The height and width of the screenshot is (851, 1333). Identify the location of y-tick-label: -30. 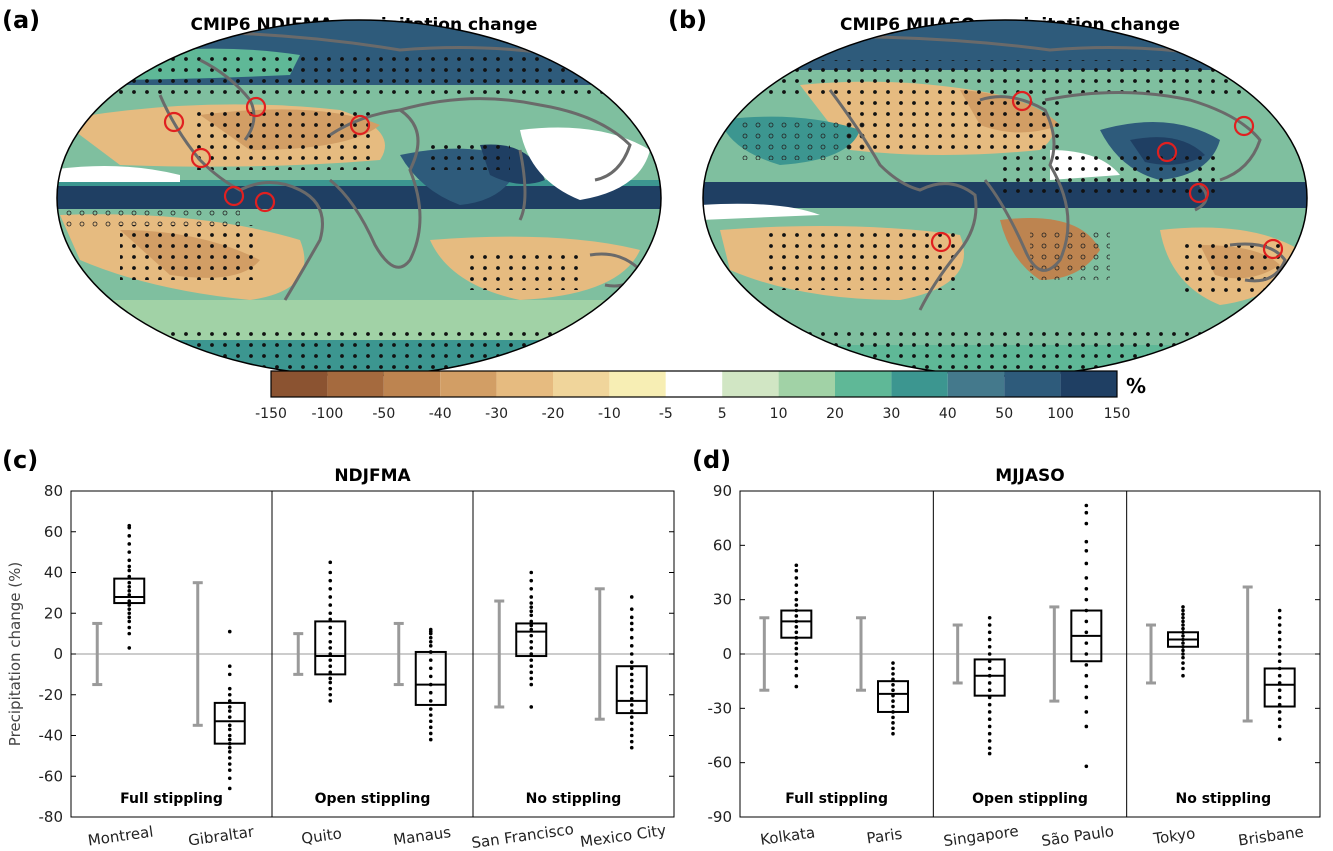
(720, 708).